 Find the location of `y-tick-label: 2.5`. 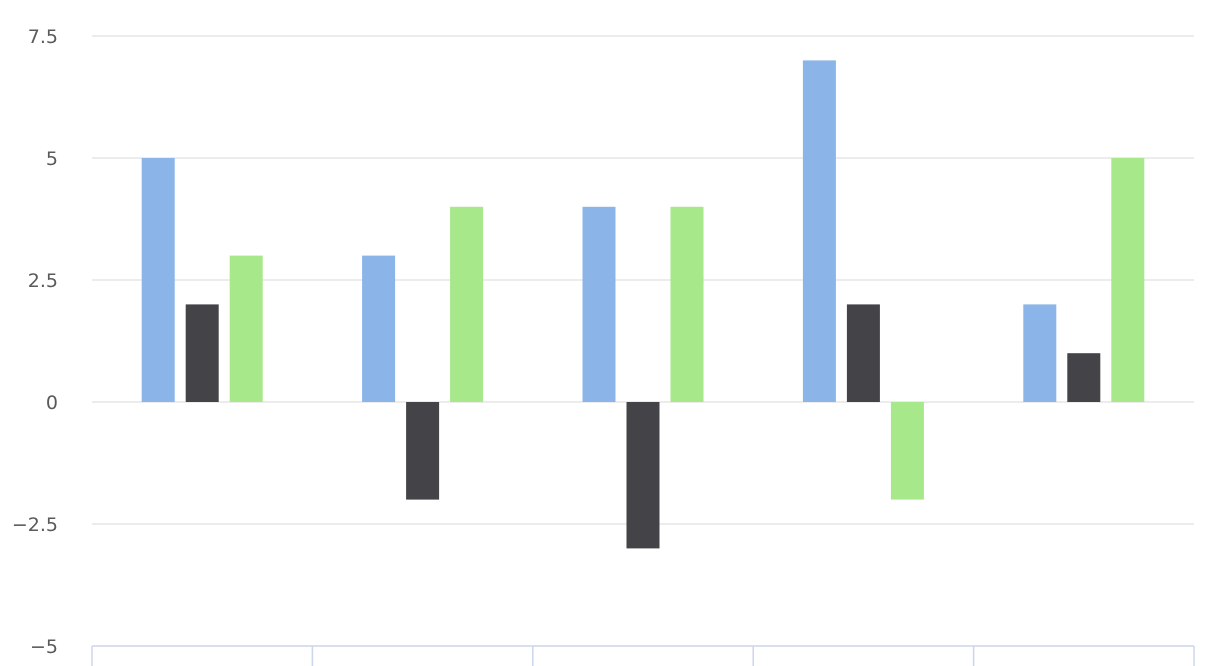

y-tick-label: 2.5 is located at coordinates (43, 281).